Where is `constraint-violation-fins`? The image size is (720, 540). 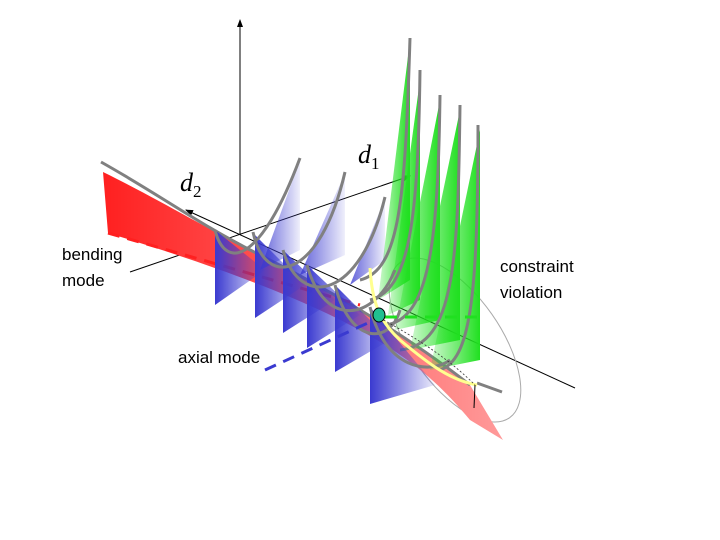
constraint-violation-fins is located at coordinates (429, 205).